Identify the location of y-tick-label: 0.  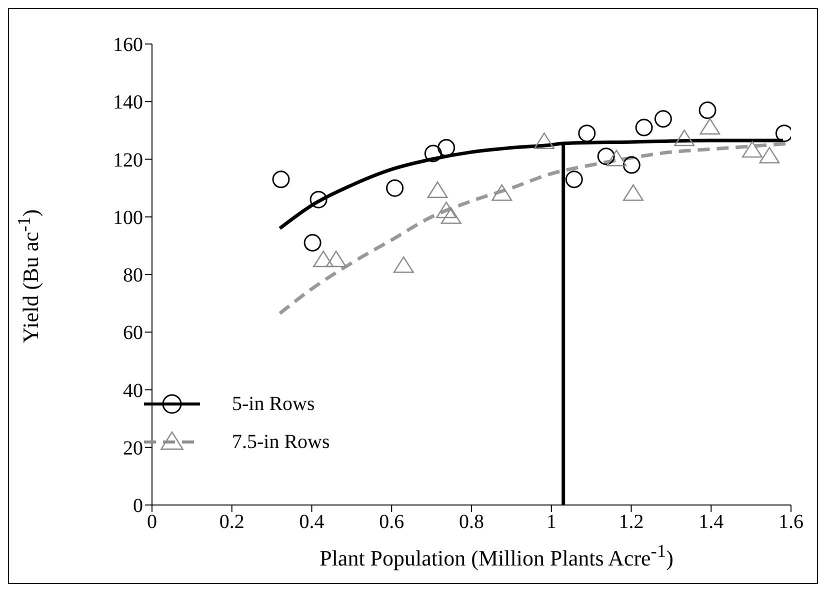
(138, 506).